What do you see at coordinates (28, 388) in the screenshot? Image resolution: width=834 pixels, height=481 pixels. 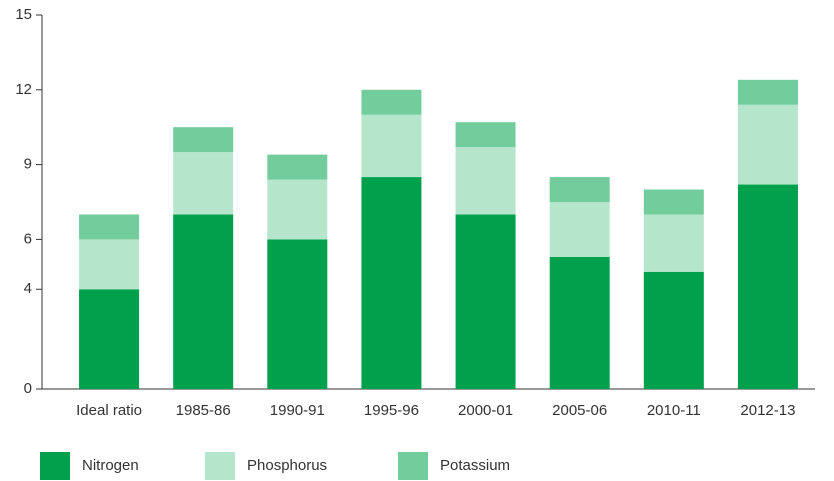 I see `y-tick-label: 0` at bounding box center [28, 388].